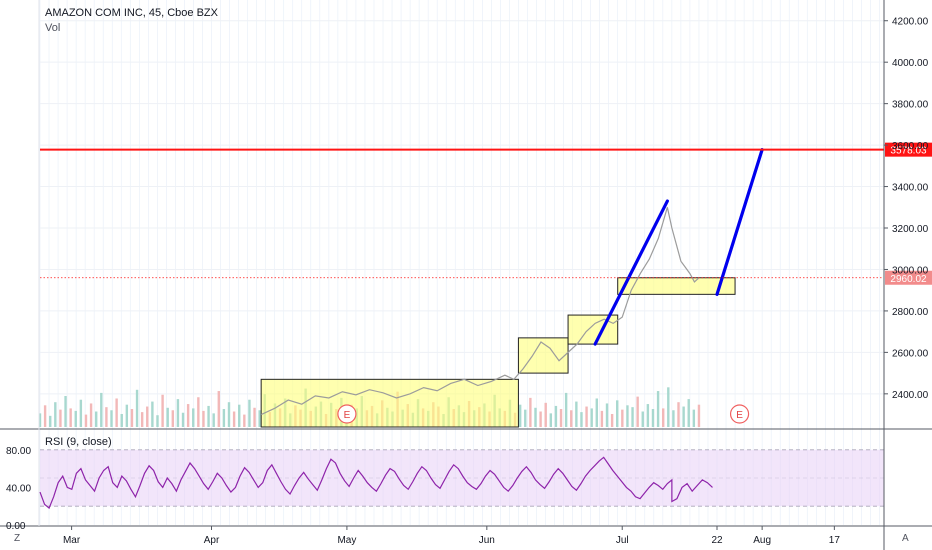  I want to click on trend-lines, so click(678, 247).